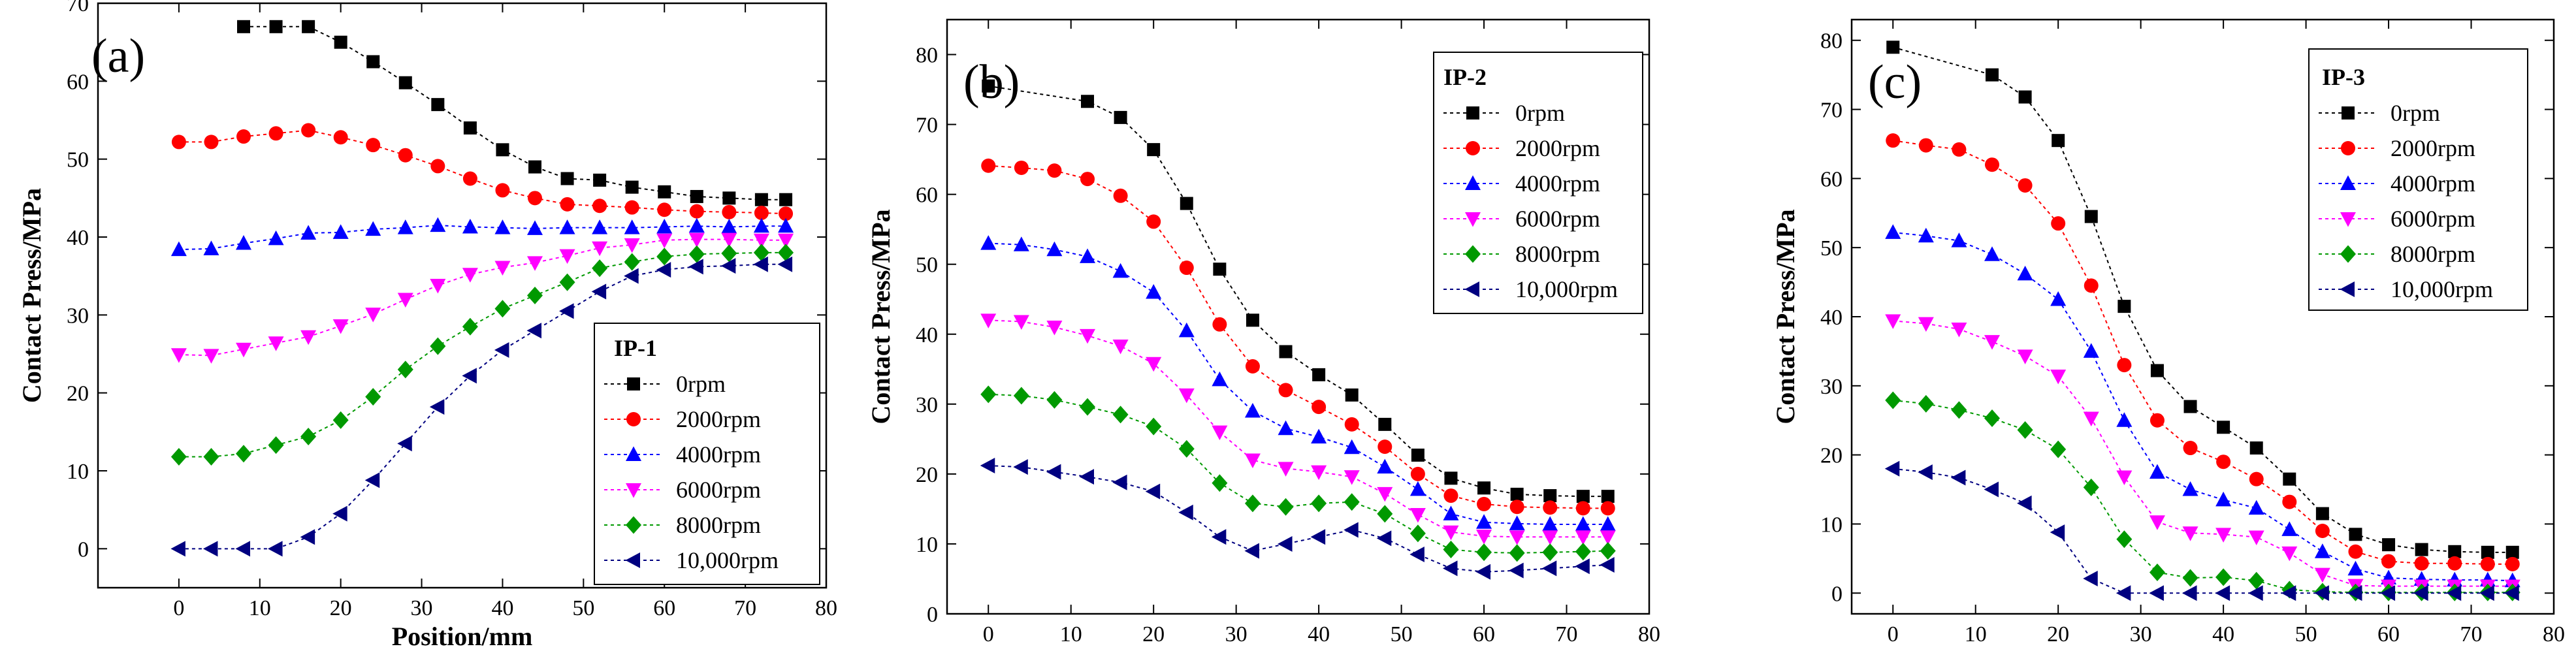  Describe the element at coordinates (78, 160) in the screenshot. I see `y-tick-label: 50` at that location.